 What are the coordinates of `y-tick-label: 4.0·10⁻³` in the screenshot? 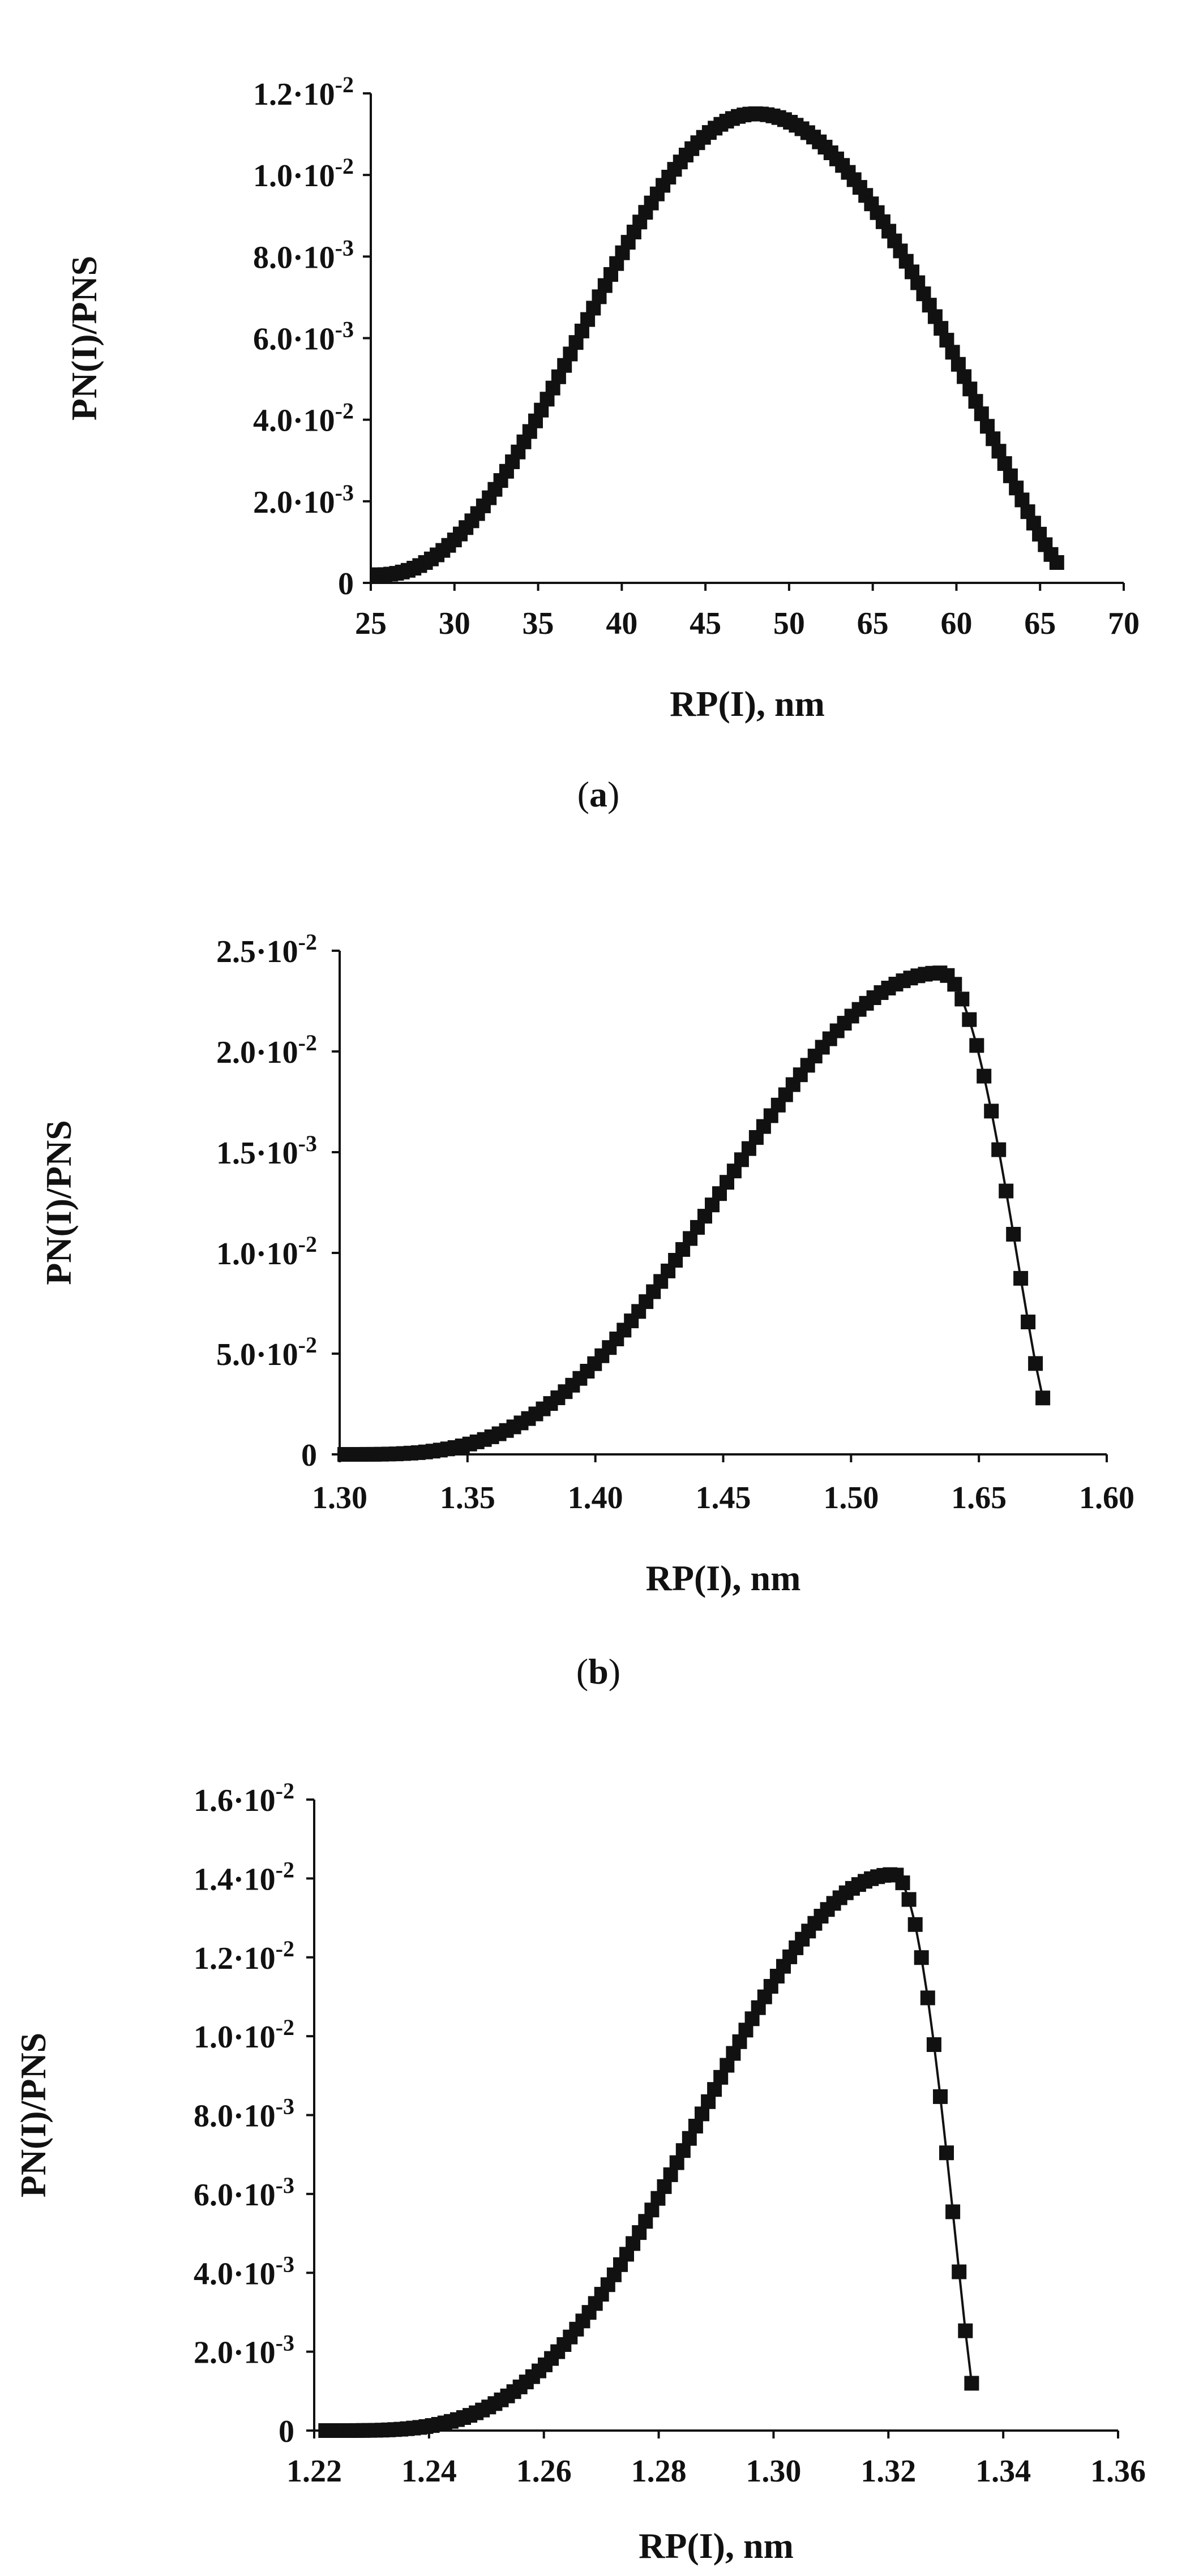 It's located at (244, 2271).